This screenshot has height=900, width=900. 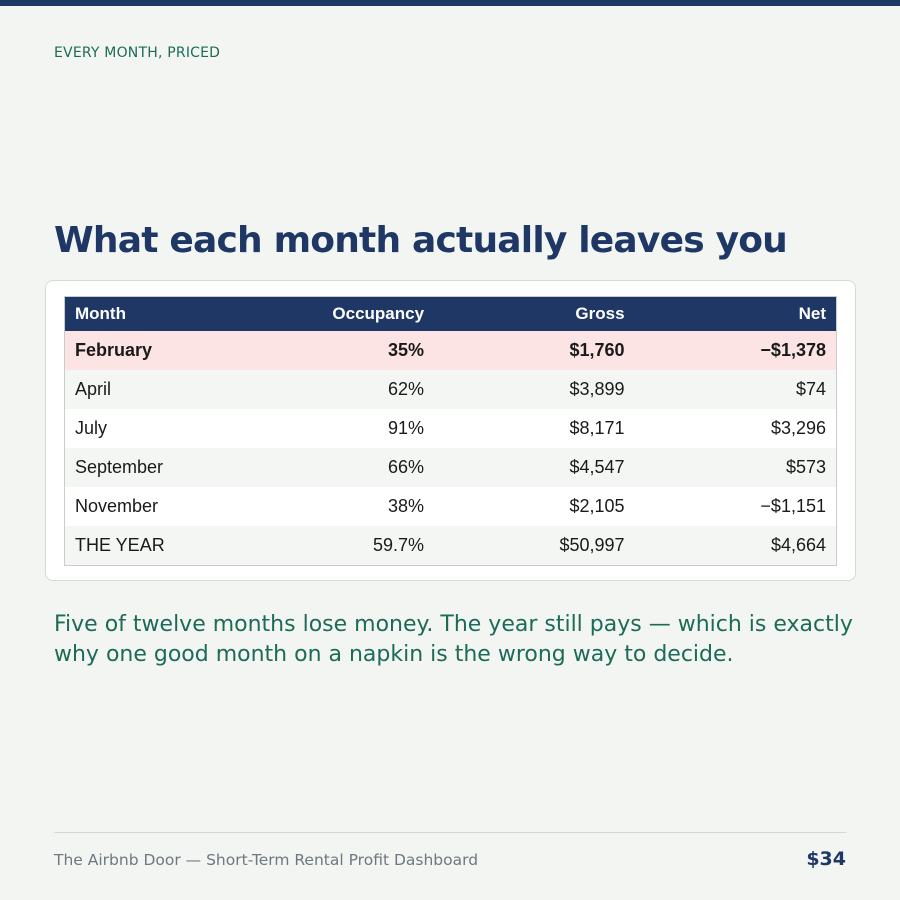 What do you see at coordinates (93, 389) in the screenshot?
I see `cell-month: April` at bounding box center [93, 389].